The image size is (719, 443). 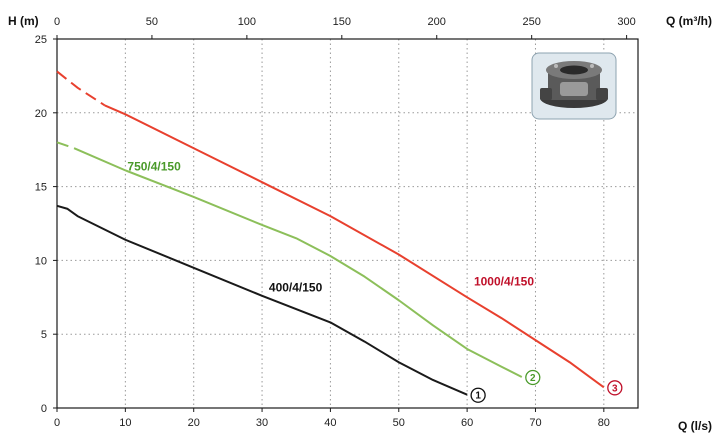 I want to click on x-bottom-tick-label: 80, so click(x=604, y=423).